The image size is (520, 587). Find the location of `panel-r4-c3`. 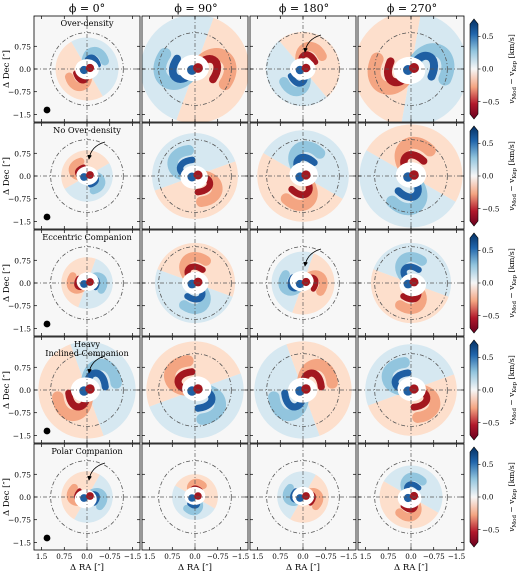

panel-r4-c3 is located at coordinates (411, 497).